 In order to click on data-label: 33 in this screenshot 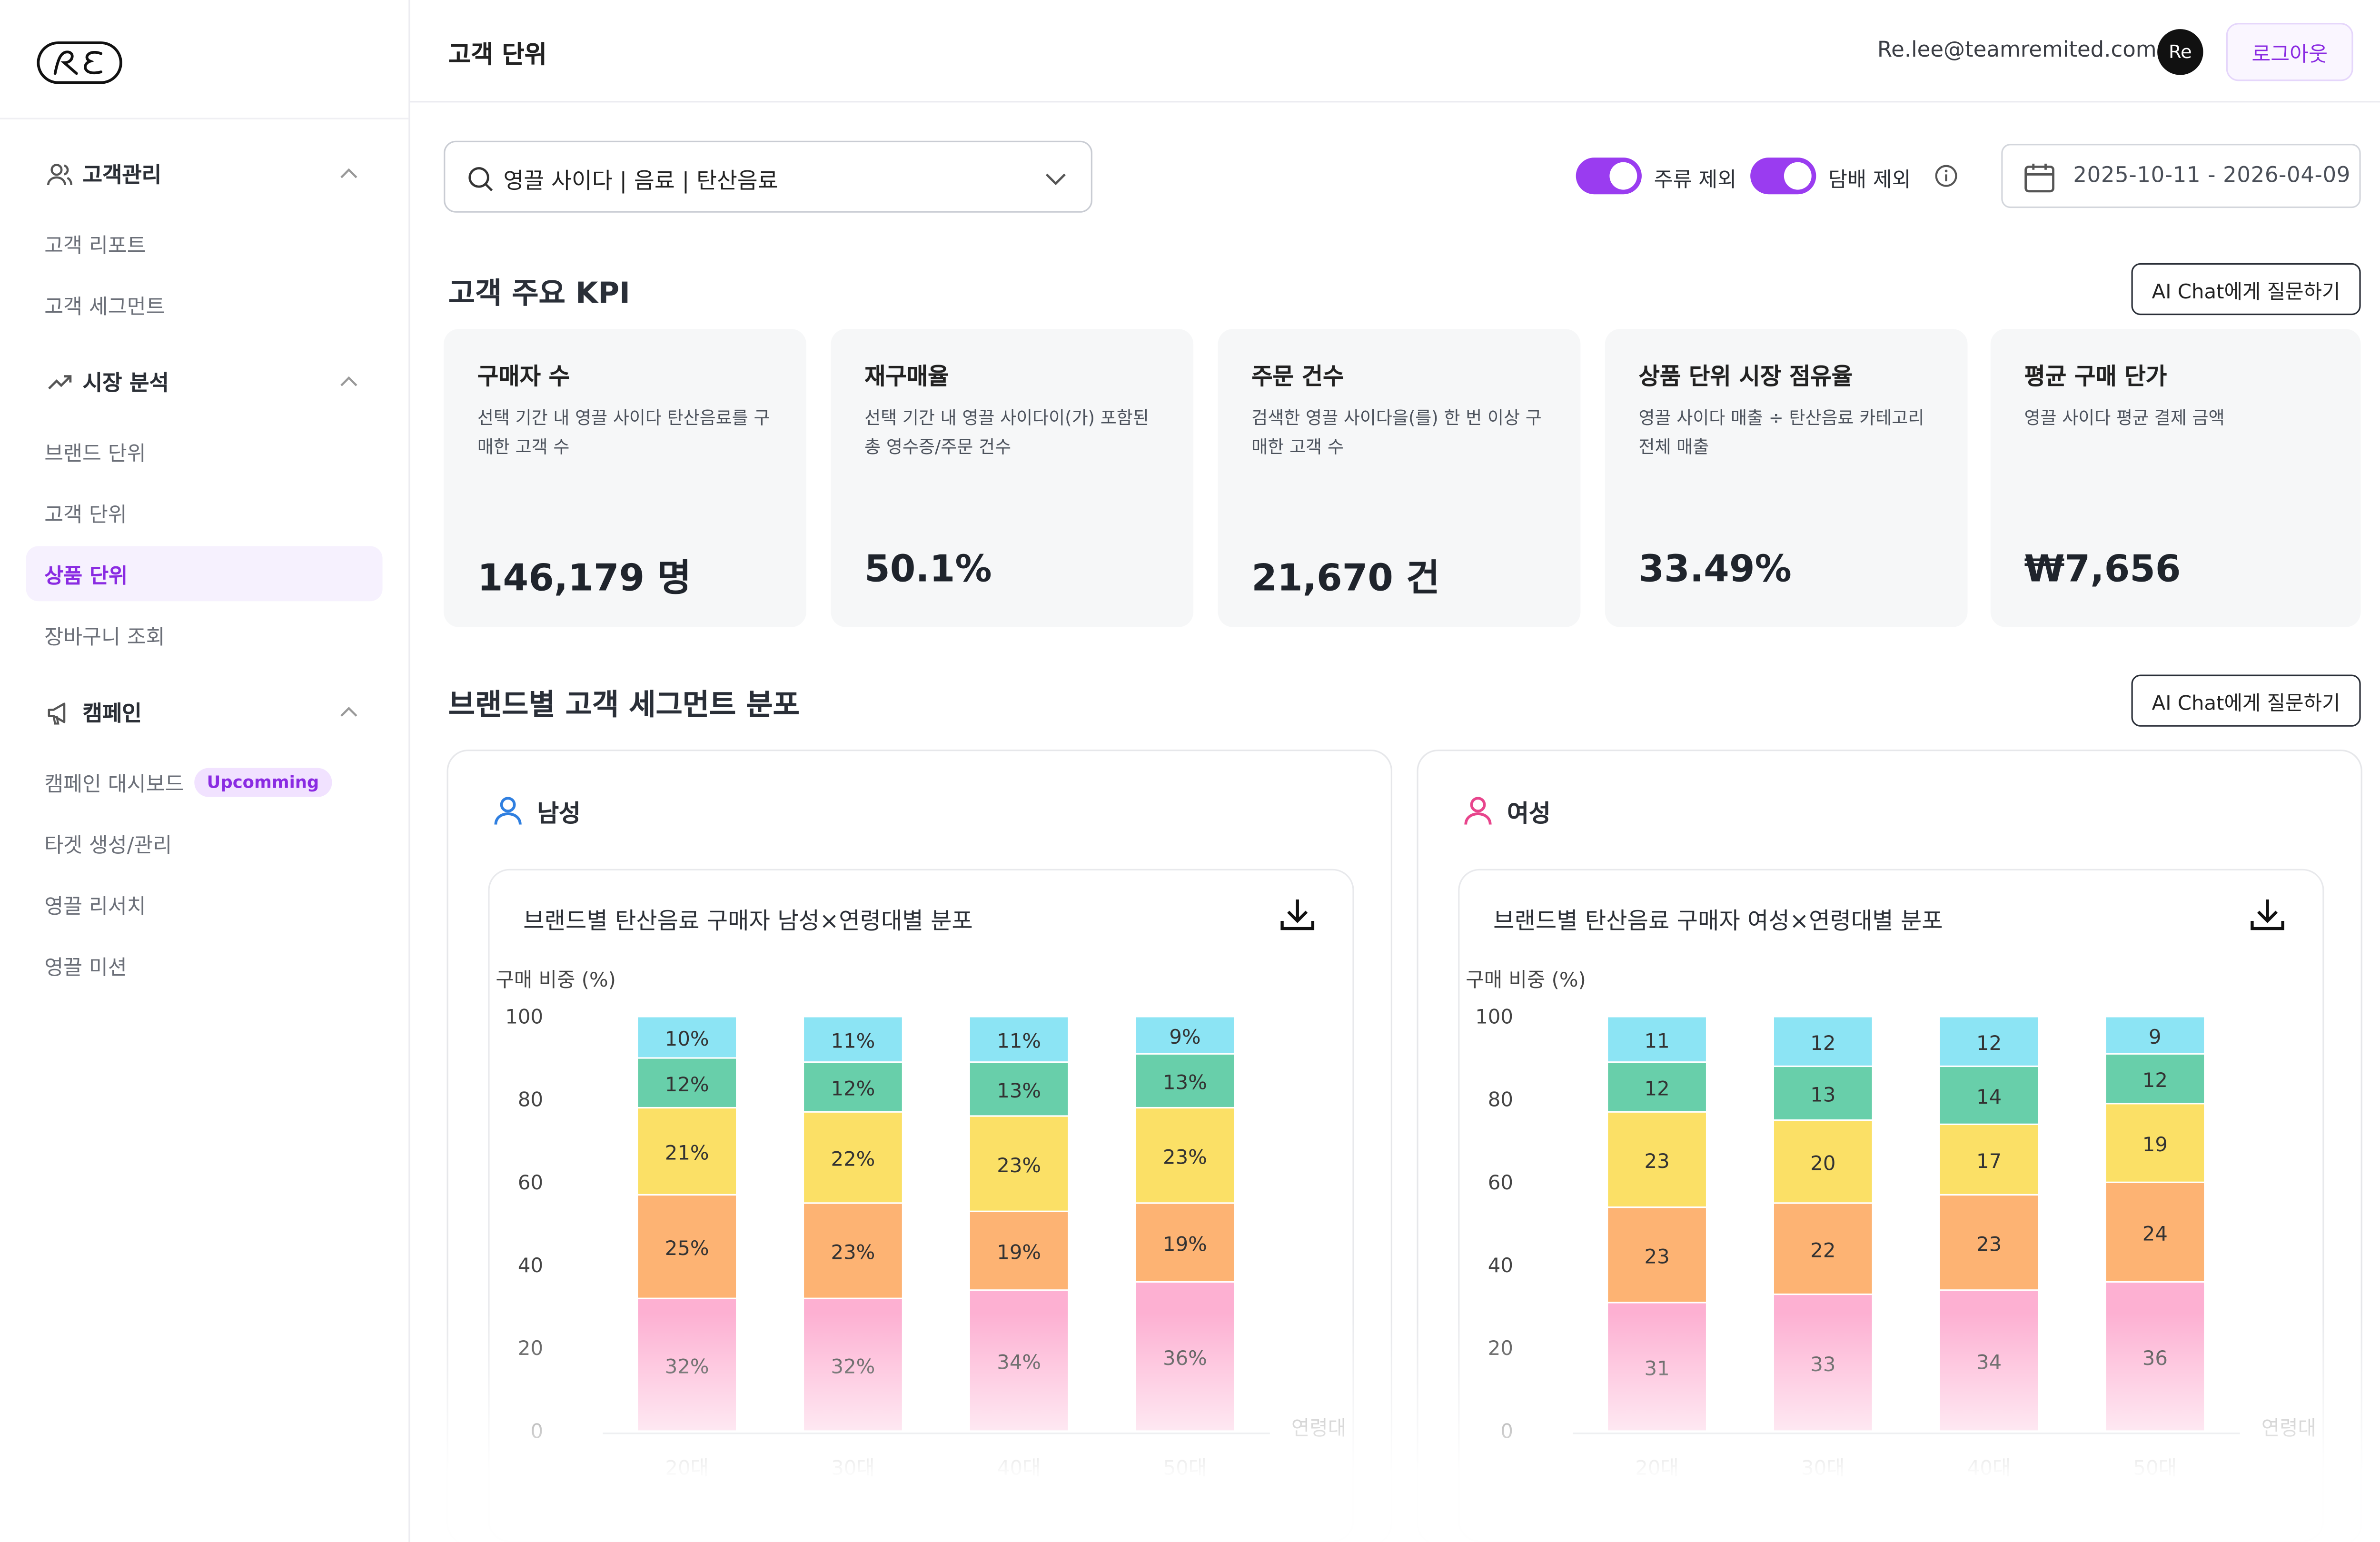, I will do `click(1822, 1364)`.